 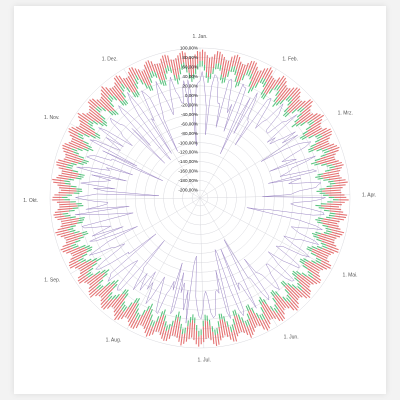 What do you see at coordinates (350, 276) in the screenshot?
I see `month-label: 1. Mai.` at bounding box center [350, 276].